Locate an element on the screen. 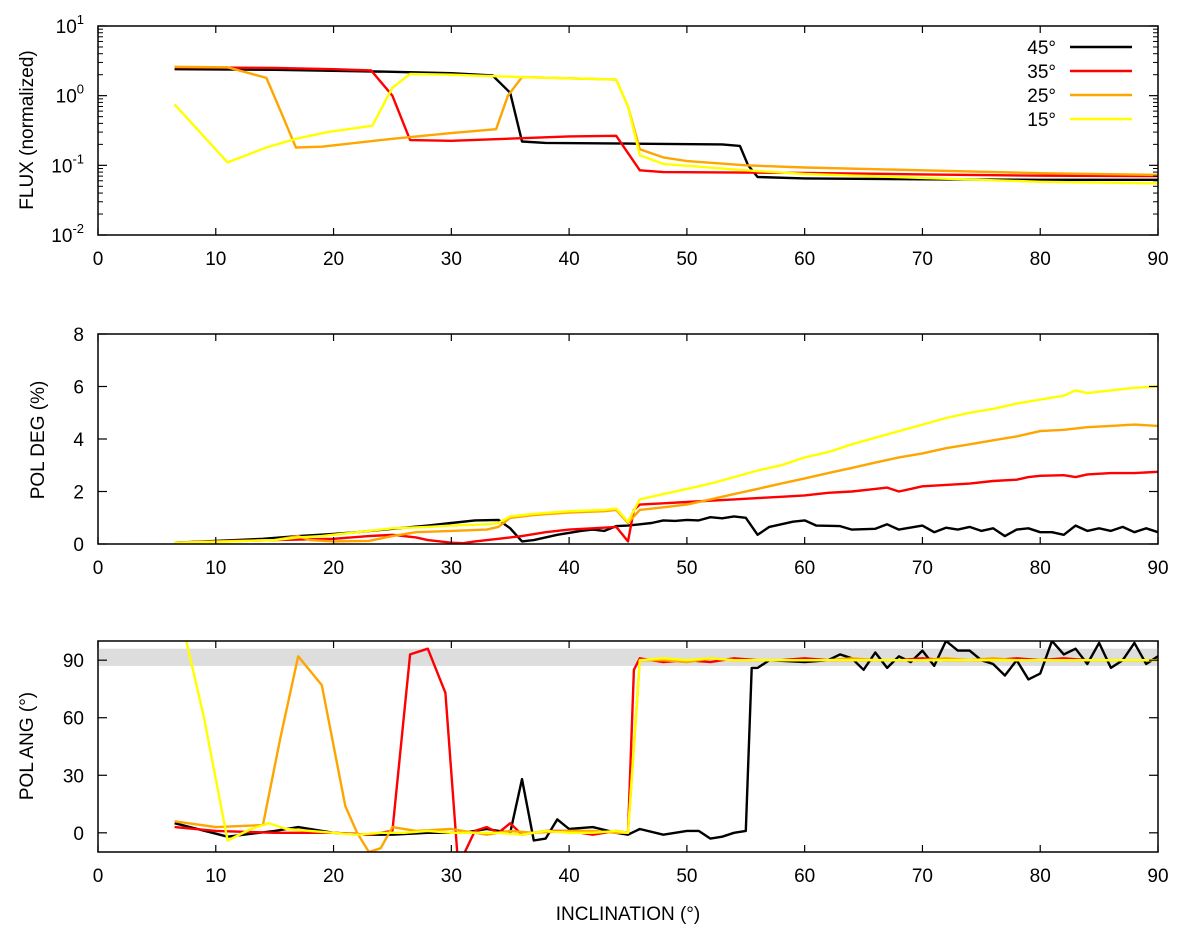 Image resolution: width=1200 pixels, height=928 pixels. flux-series-25deg is located at coordinates (666, 121).